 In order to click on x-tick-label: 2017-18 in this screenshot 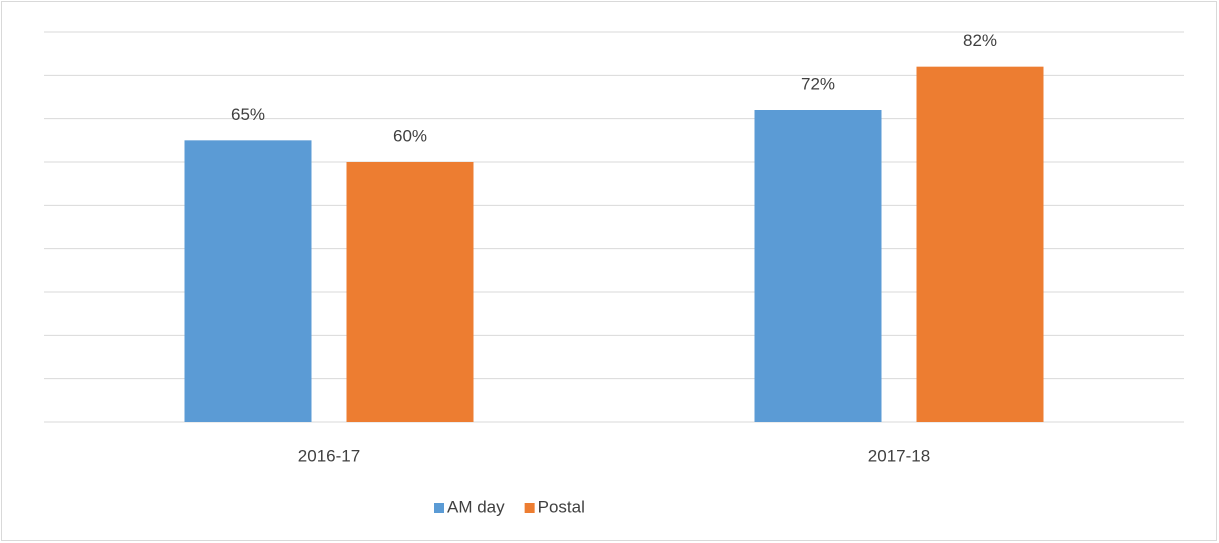, I will do `click(899, 455)`.